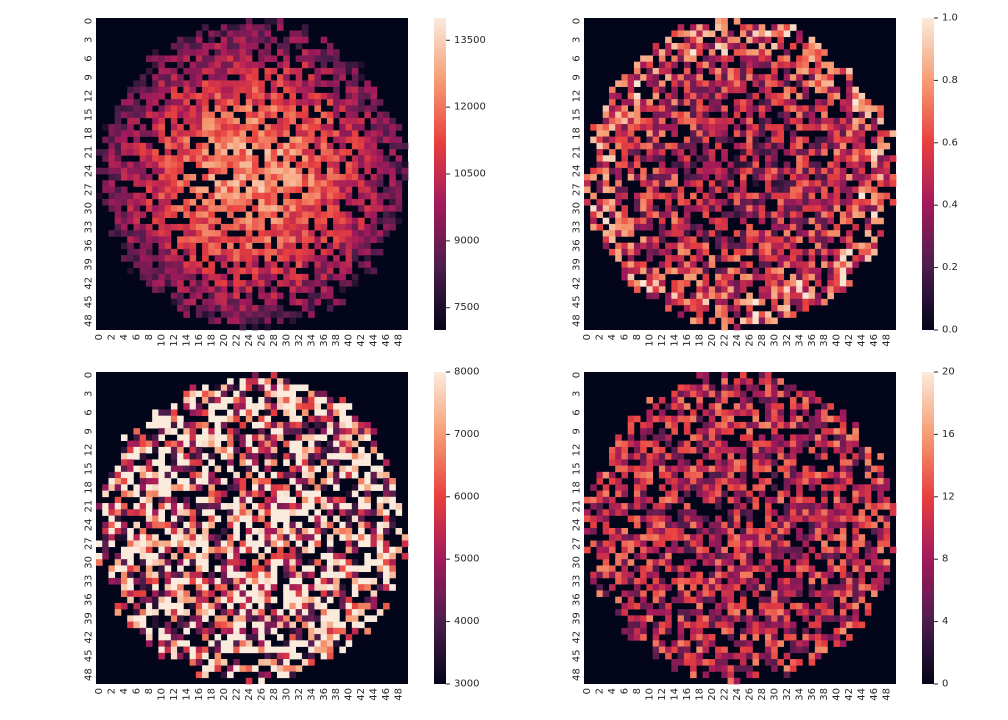 The width and height of the screenshot is (1008, 720). Describe the element at coordinates (662, 340) in the screenshot. I see `x-tick-label: 12` at that location.